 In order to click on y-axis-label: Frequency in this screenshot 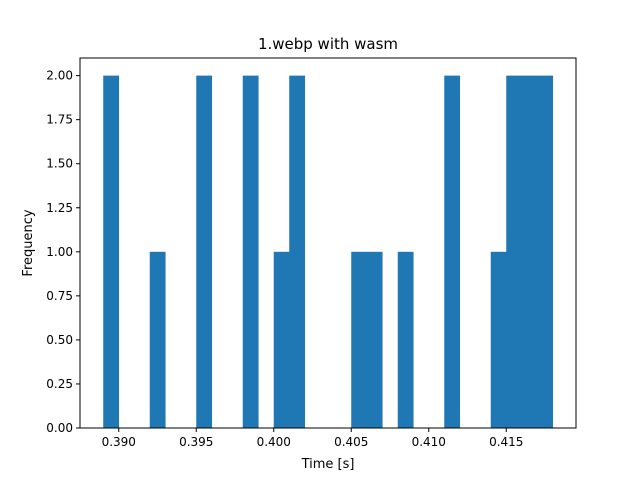, I will do `click(28, 242)`.